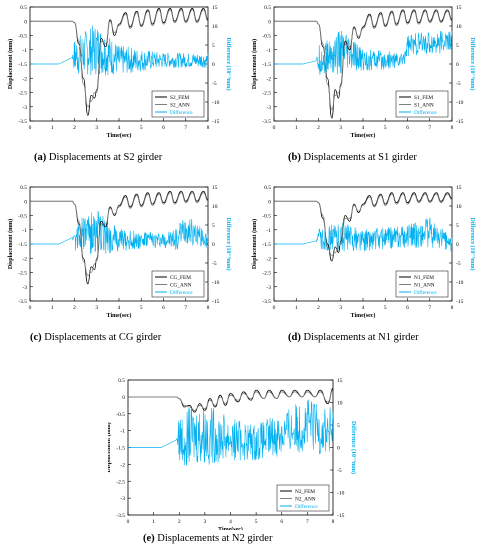 This screenshot has width=483, height=550. Describe the element at coordinates (180, 106) in the screenshot. I see `legend-label: S2_ANN` at that location.